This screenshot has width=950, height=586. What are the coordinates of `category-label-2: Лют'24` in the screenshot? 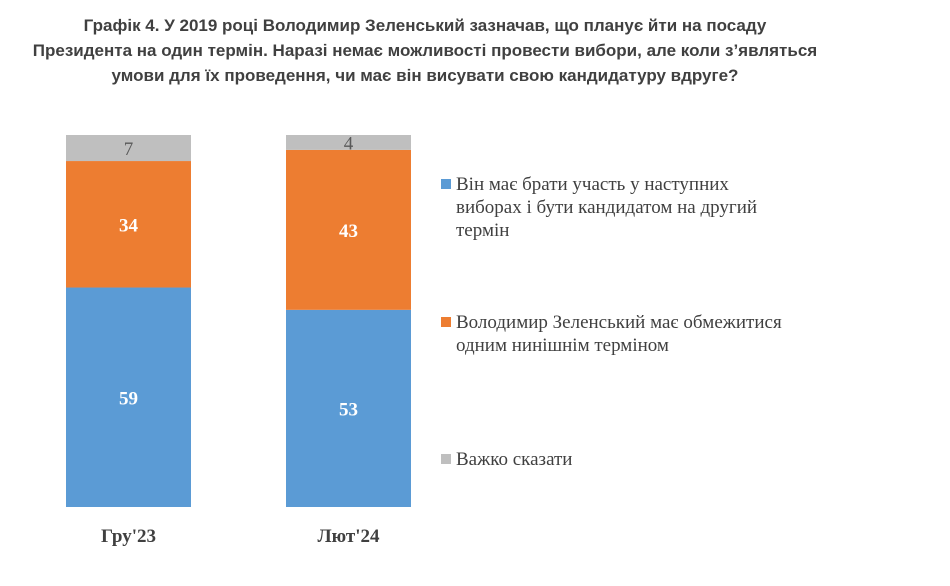 It's located at (348, 536).